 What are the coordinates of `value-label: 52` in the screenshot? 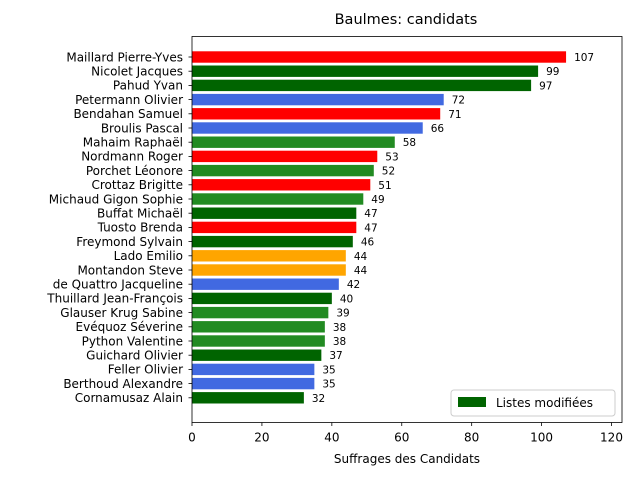 It's located at (388, 172).